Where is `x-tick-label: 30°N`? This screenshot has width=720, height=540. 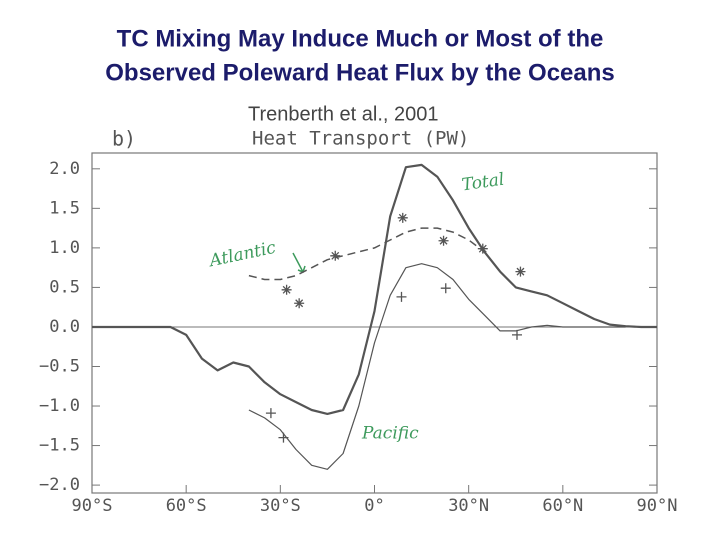
x-tick-label: 30°N is located at coordinates (468, 506).